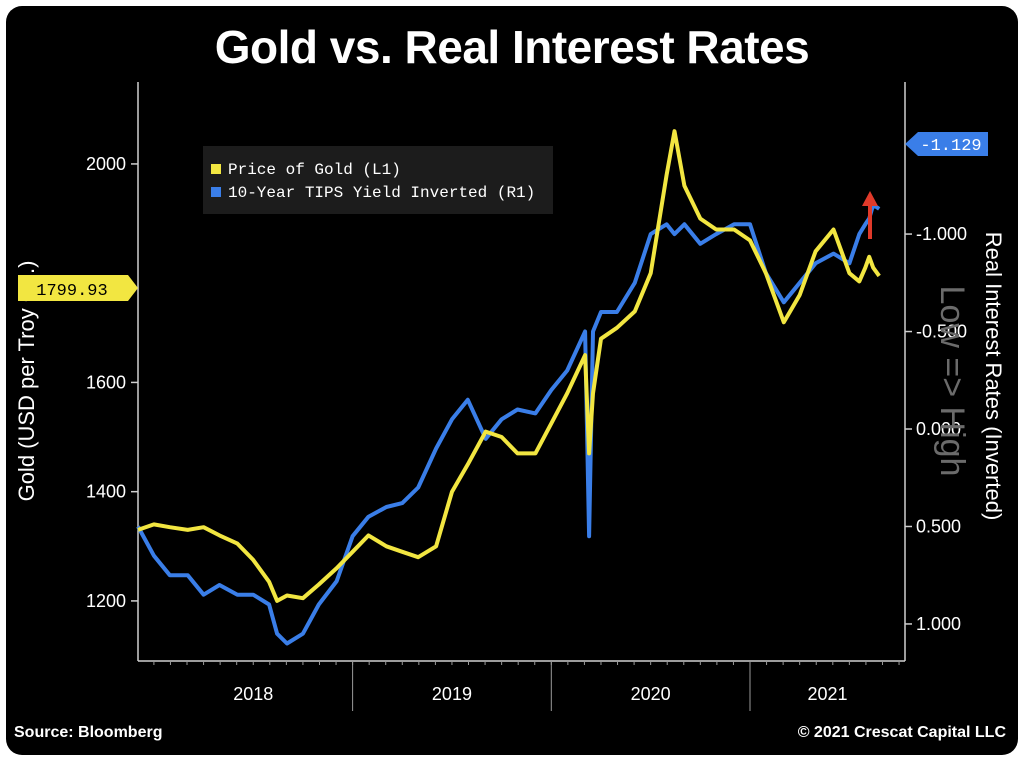 The height and width of the screenshot is (761, 1024). I want to click on left-tick-label: 1400, so click(106, 492).